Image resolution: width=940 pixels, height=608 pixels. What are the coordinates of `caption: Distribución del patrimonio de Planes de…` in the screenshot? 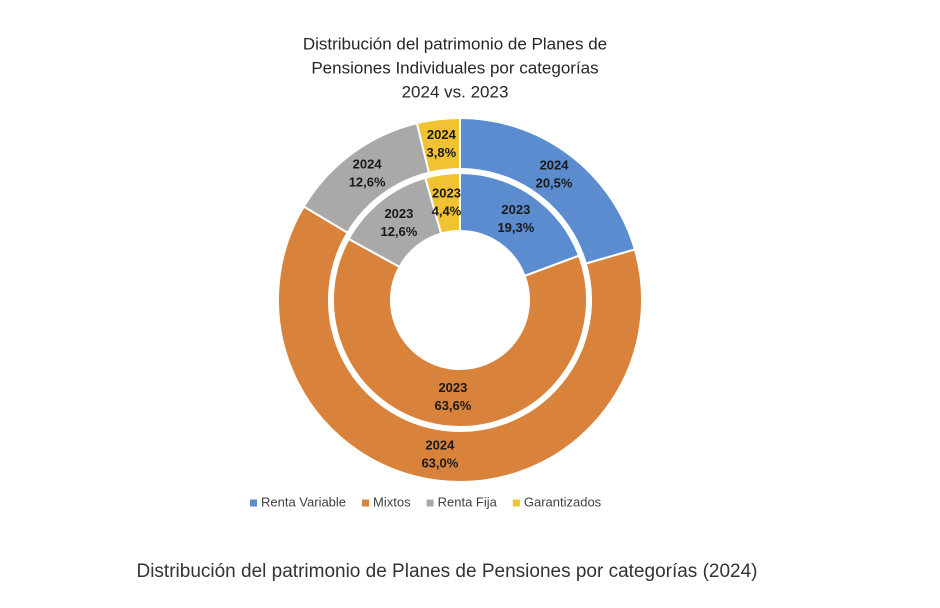 It's located at (446, 571).